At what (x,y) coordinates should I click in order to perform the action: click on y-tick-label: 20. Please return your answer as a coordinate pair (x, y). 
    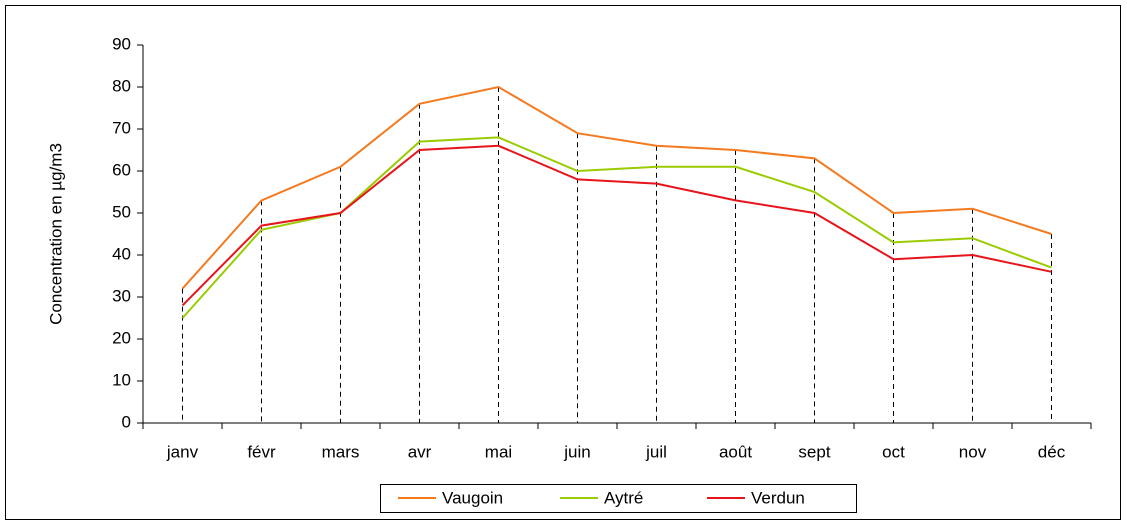
    Looking at the image, I should click on (121, 337).